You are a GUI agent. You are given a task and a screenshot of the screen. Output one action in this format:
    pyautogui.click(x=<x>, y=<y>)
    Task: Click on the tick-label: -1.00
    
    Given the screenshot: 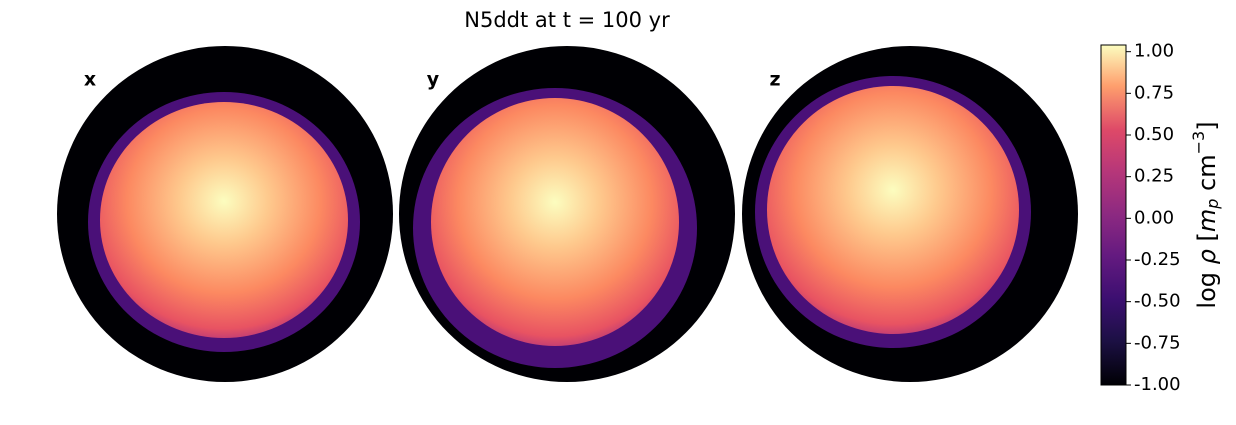 What is the action you would take?
    pyautogui.click(x=1157, y=384)
    